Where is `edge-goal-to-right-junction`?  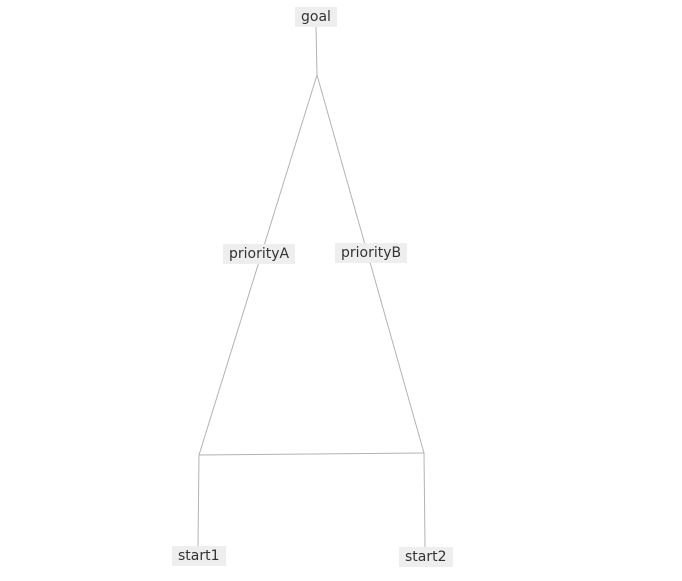
edge-goal-to-right-junction is located at coordinates (370, 264).